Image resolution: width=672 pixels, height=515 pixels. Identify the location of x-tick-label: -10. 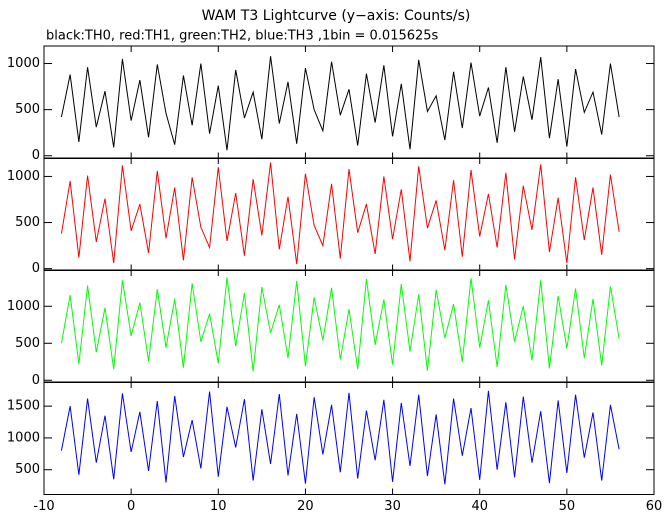
(43, 506).